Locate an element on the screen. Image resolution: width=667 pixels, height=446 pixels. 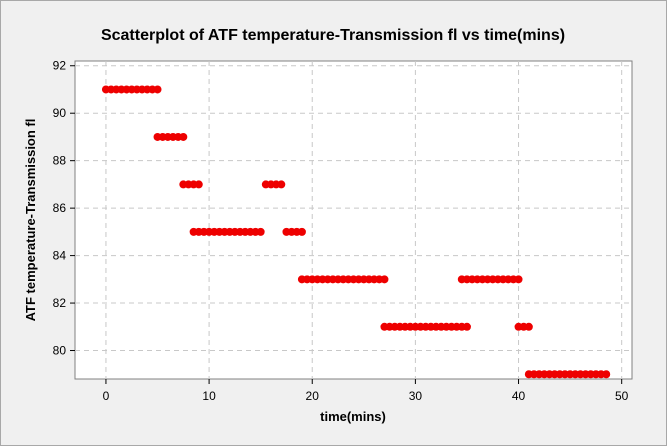
x-tick-label: 30 is located at coordinates (416, 396).